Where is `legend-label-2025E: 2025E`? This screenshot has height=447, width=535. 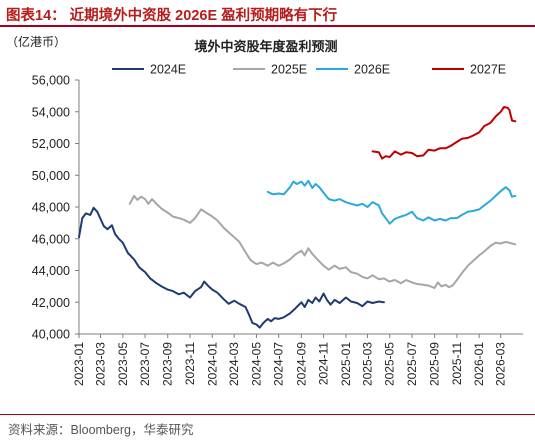 legend-label-2025E: 2025E is located at coordinates (289, 70).